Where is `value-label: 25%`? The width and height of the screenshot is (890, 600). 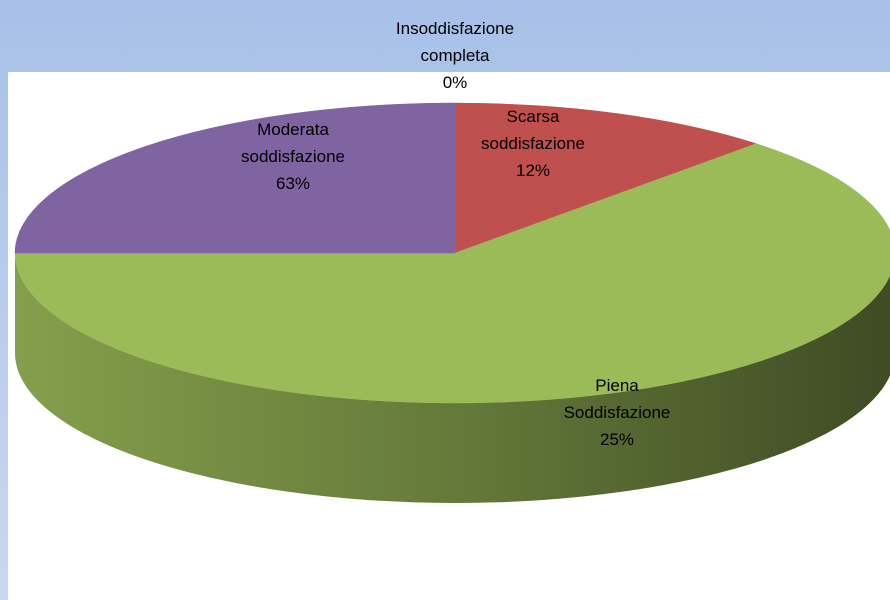
value-label: 25% is located at coordinates (617, 439).